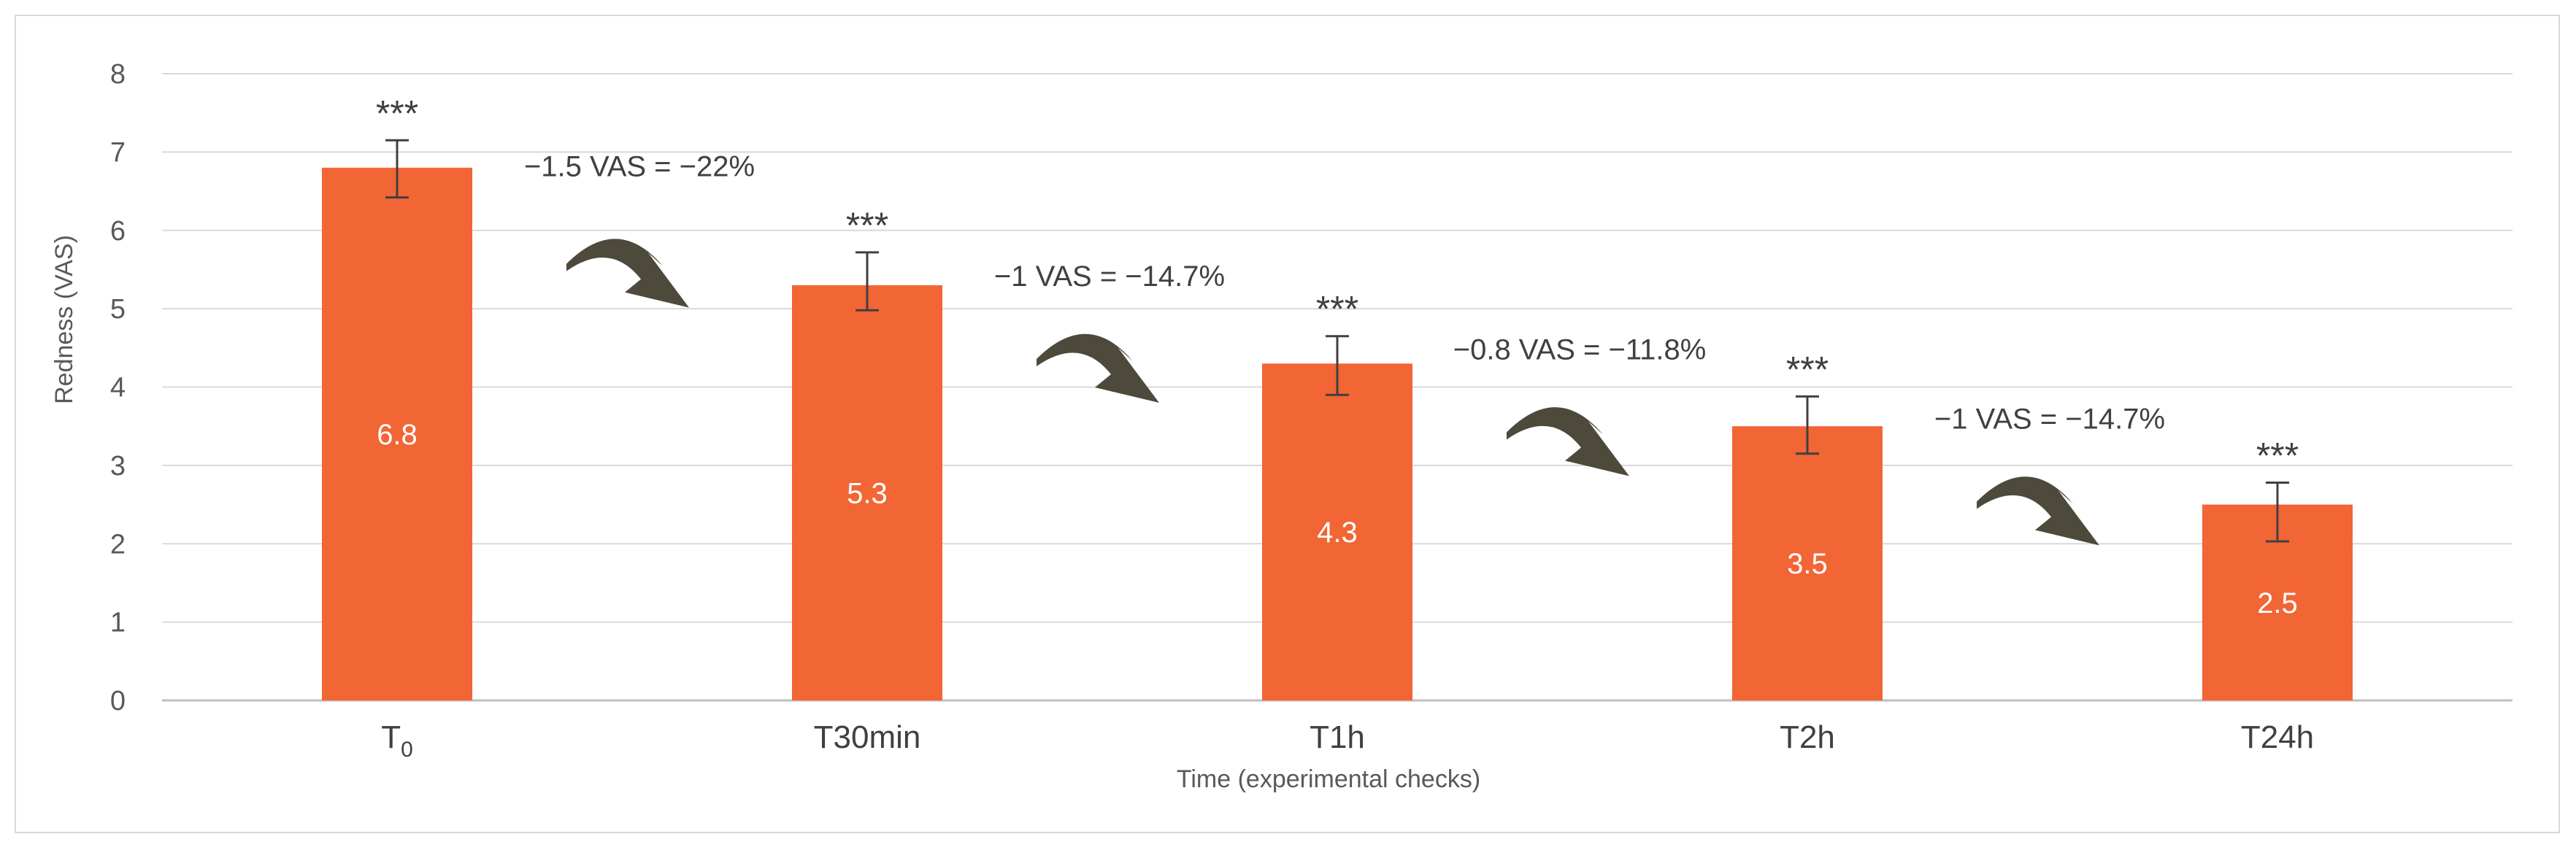 This screenshot has width=2576, height=850. What do you see at coordinates (407, 750) in the screenshot?
I see `x-tick-subscript: 0` at bounding box center [407, 750].